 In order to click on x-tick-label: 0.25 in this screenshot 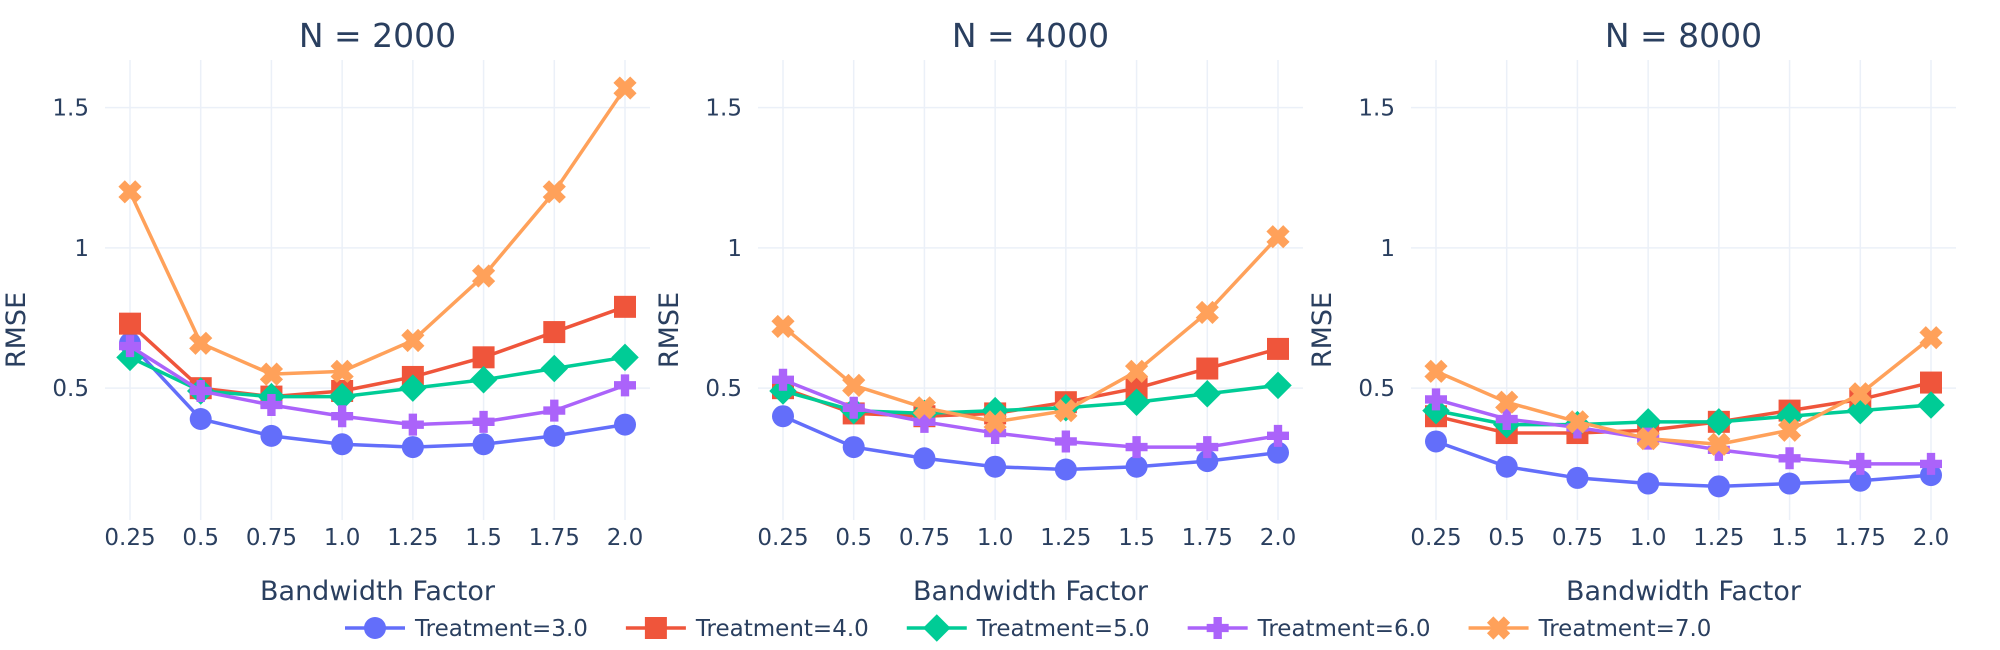, I will do `click(1435, 538)`.